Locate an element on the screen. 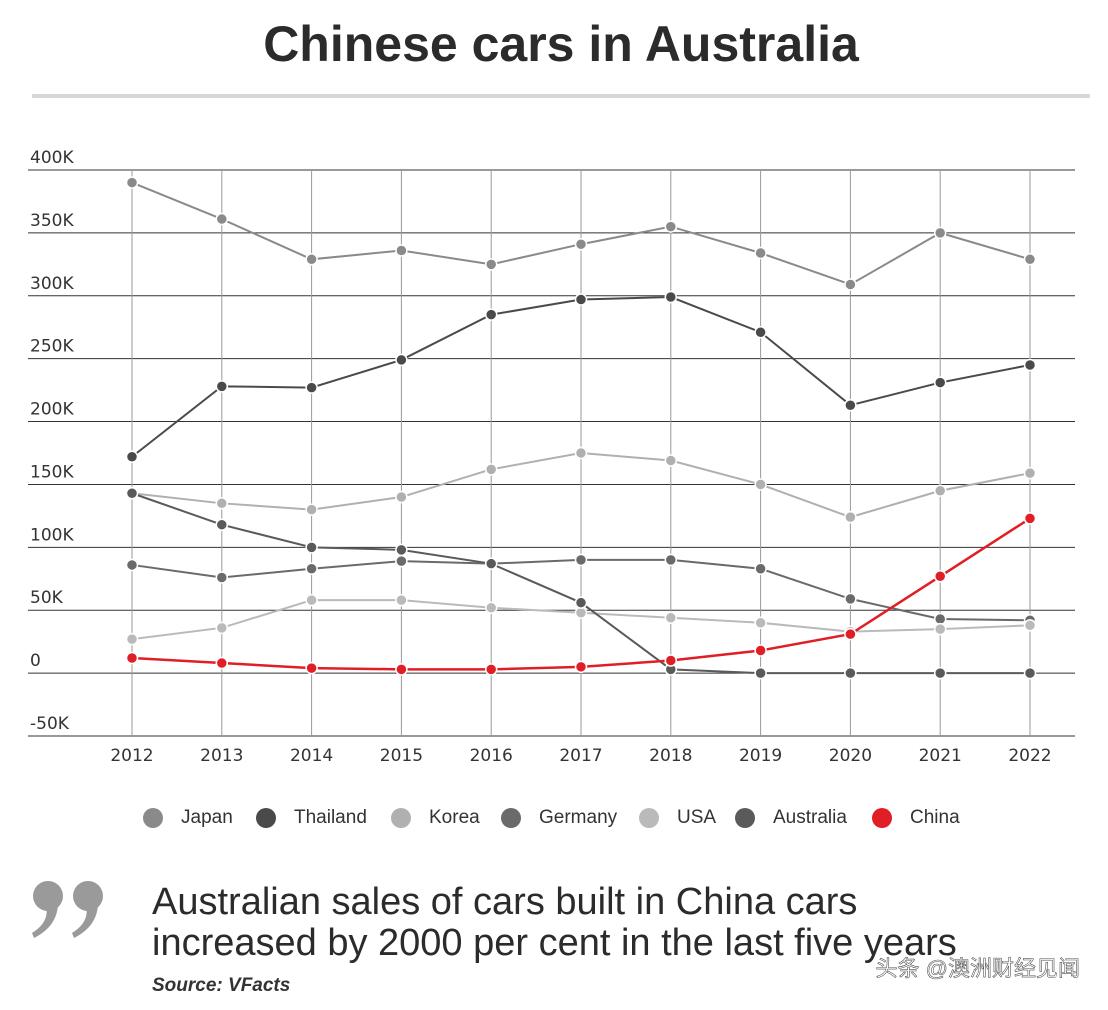 The height and width of the screenshot is (1010, 1108). x-tick-label: 2020 is located at coordinates (850, 756).